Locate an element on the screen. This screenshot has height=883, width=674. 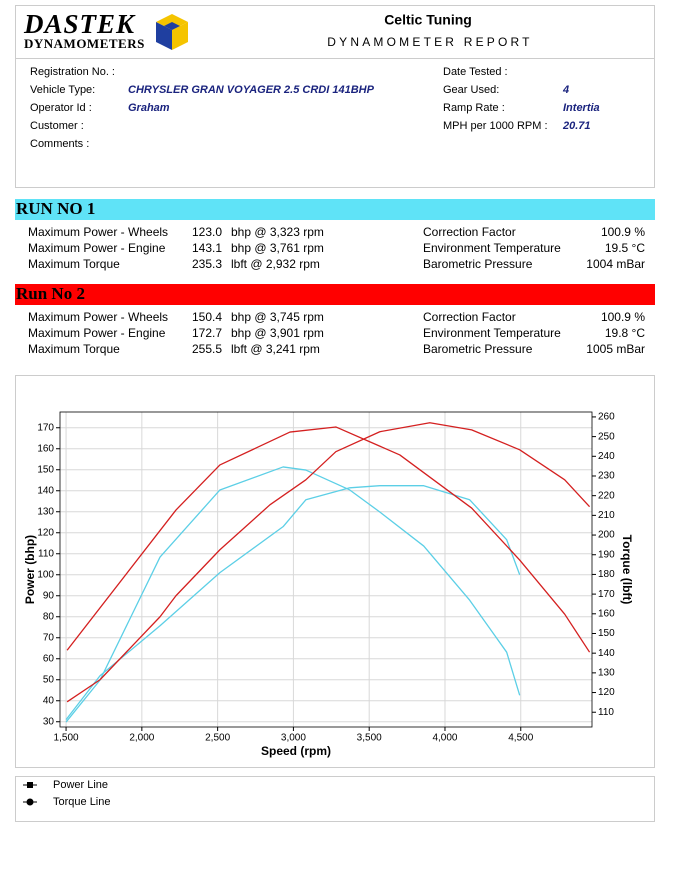
y2-tick-label: 200 is located at coordinates (606, 535).